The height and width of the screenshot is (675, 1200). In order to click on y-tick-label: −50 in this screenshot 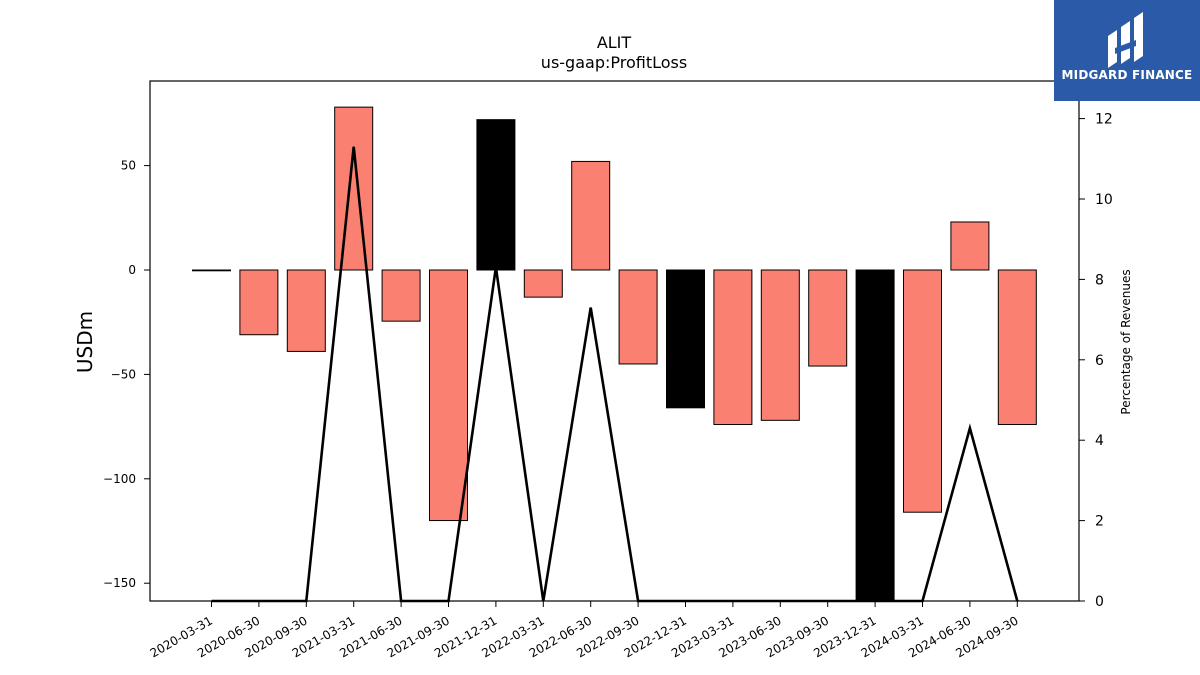, I will do `click(123, 374)`.